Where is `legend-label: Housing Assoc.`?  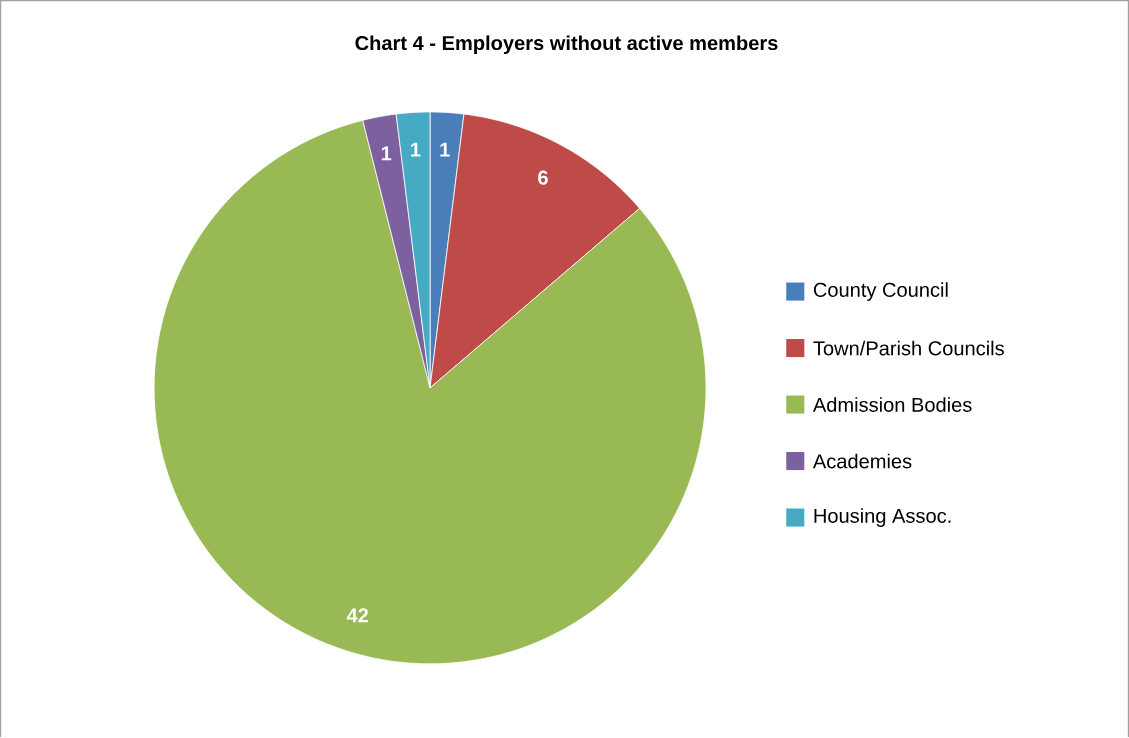
legend-label: Housing Assoc. is located at coordinates (882, 518).